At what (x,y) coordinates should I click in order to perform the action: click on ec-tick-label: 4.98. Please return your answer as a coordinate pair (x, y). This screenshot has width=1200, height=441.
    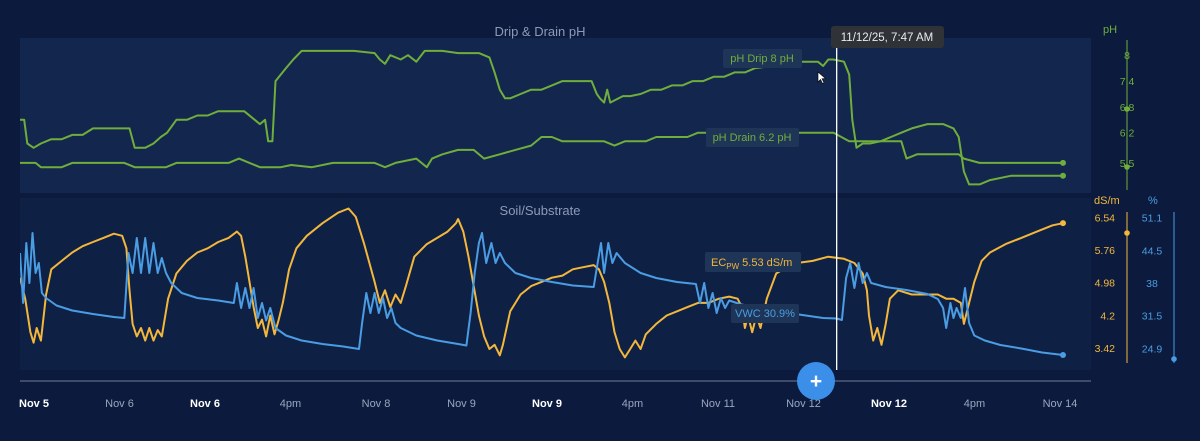
    Looking at the image, I should click on (1105, 284).